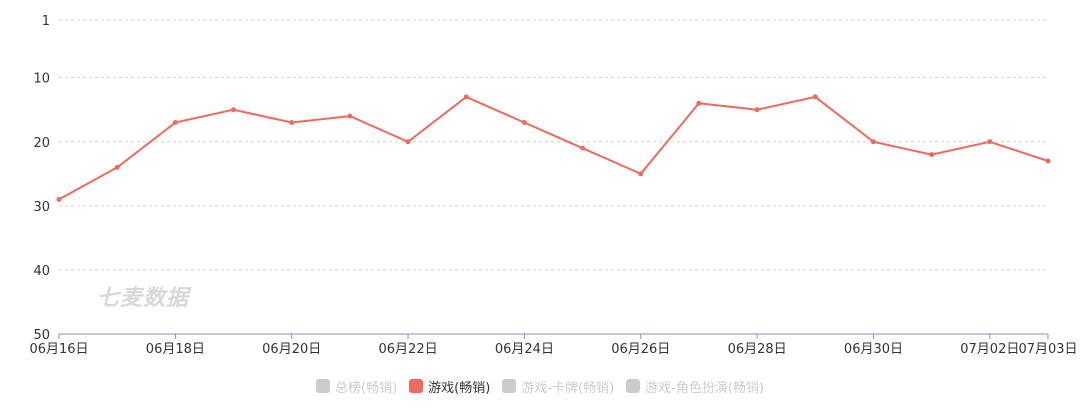 This screenshot has width=1080, height=420. I want to click on legend-item: 游戏-角色扮演(畅销), so click(695, 386).